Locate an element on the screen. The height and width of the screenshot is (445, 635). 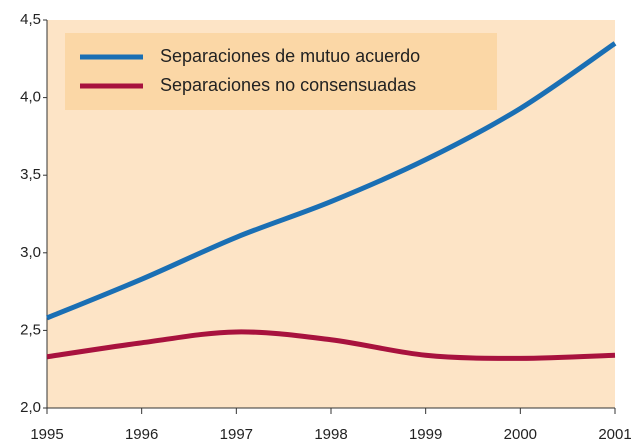
y-tick-label: 3,5 is located at coordinates (30, 174).